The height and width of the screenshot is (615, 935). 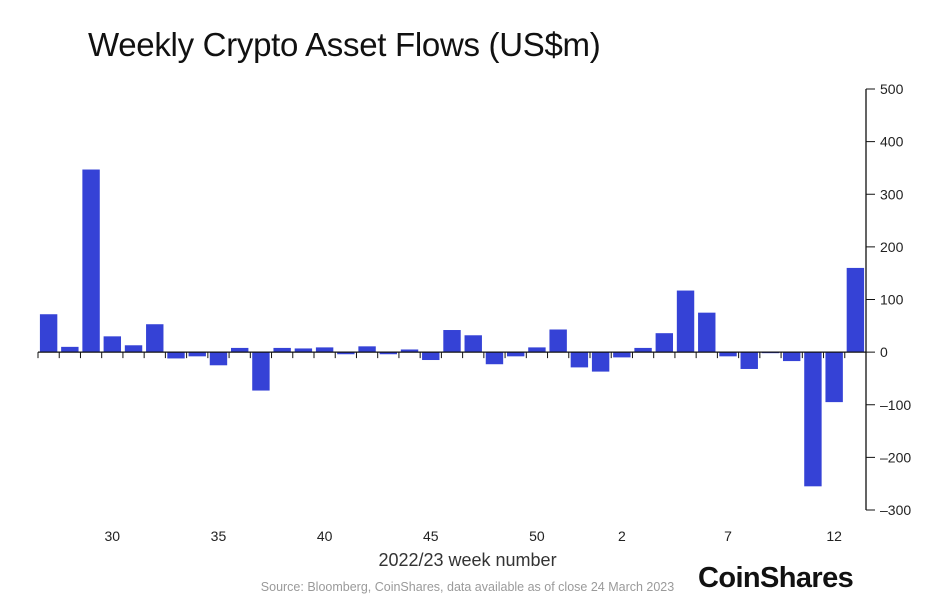 What do you see at coordinates (834, 536) in the screenshot?
I see `x-tick-label: 12` at bounding box center [834, 536].